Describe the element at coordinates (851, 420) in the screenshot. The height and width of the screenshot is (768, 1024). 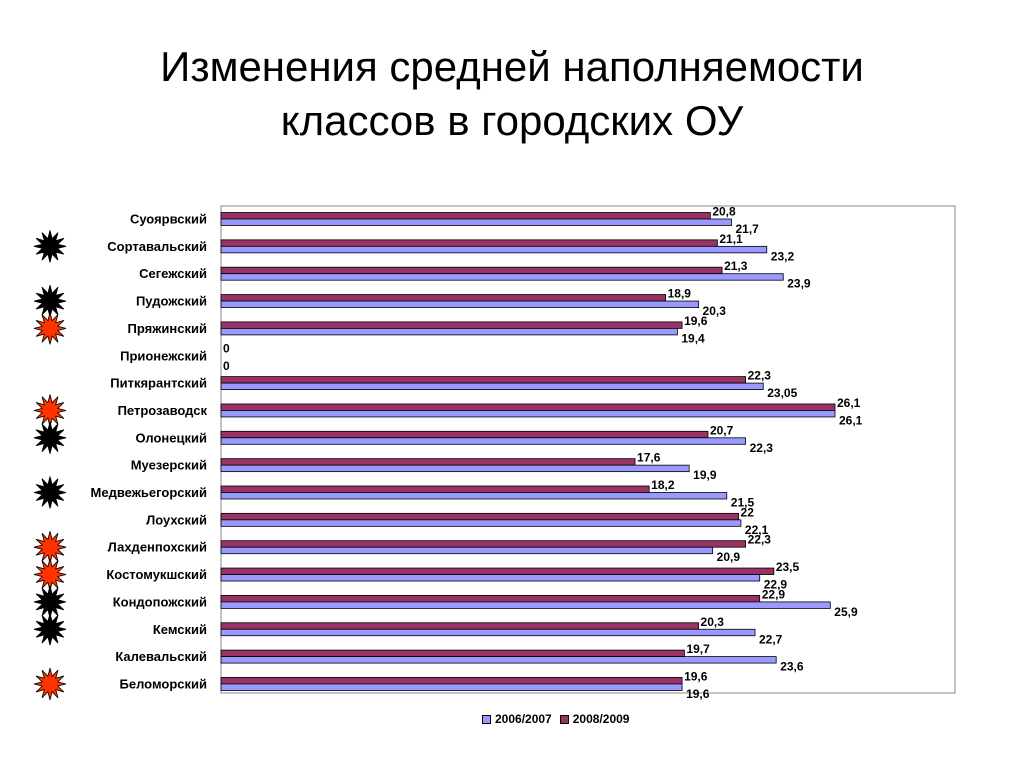
I see `value-label-2006-2007: 26,1` at that location.